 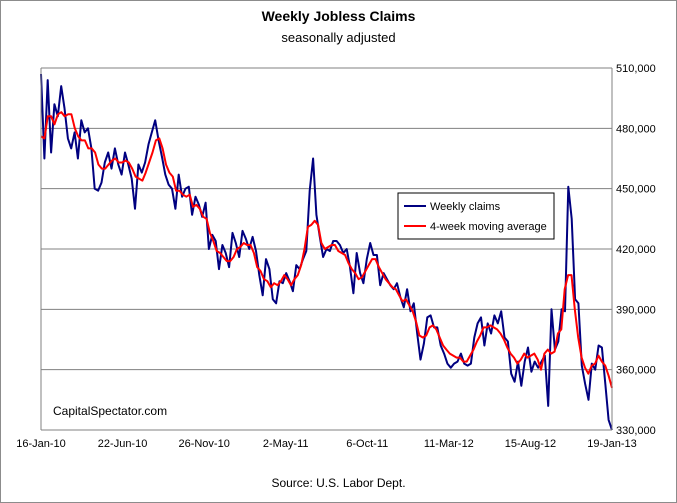 I want to click on legend-box, so click(x=476, y=216).